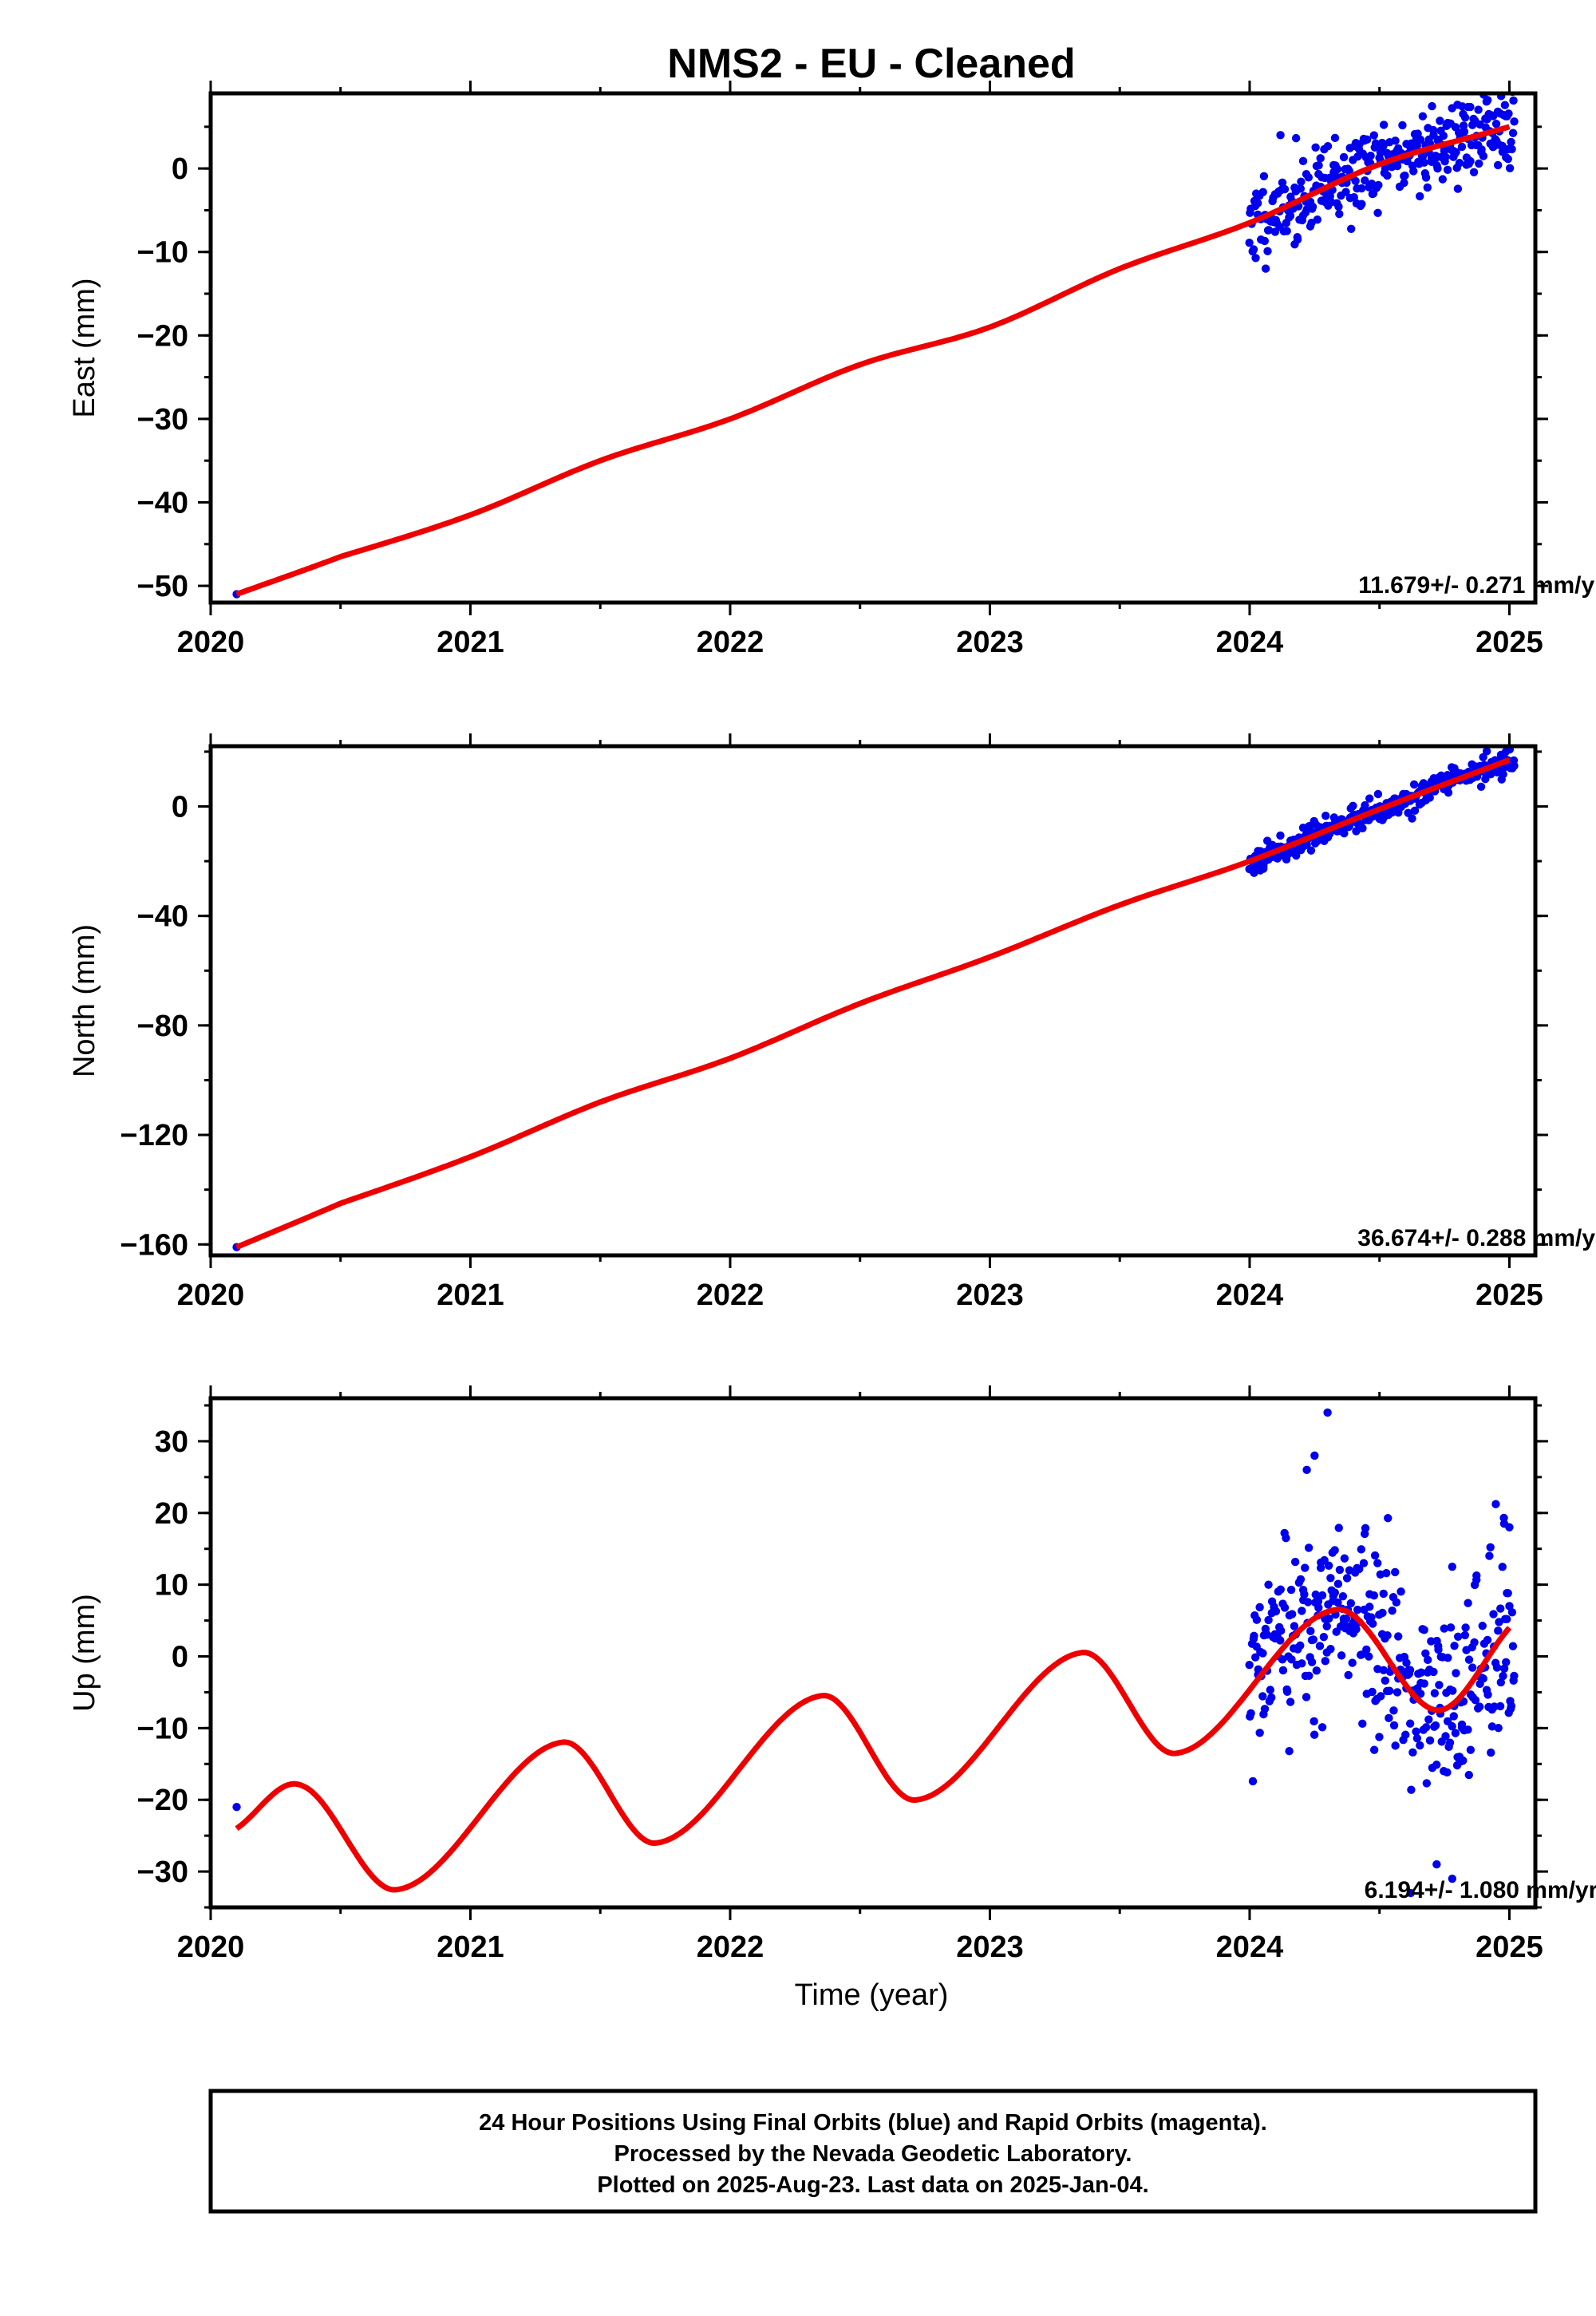 The image size is (1596, 2316). What do you see at coordinates (162, 336) in the screenshot?
I see `east-ytick-label: −20` at bounding box center [162, 336].